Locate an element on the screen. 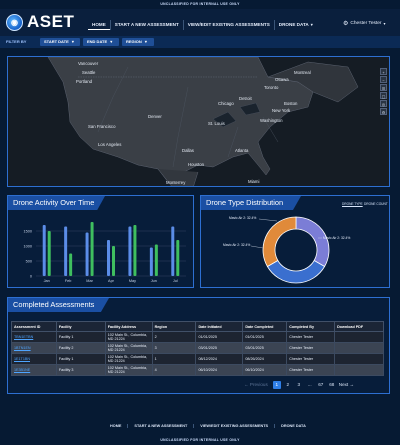 The height and width of the screenshot is (445, 400). footer-nav-home: HOME is located at coordinates (116, 426).